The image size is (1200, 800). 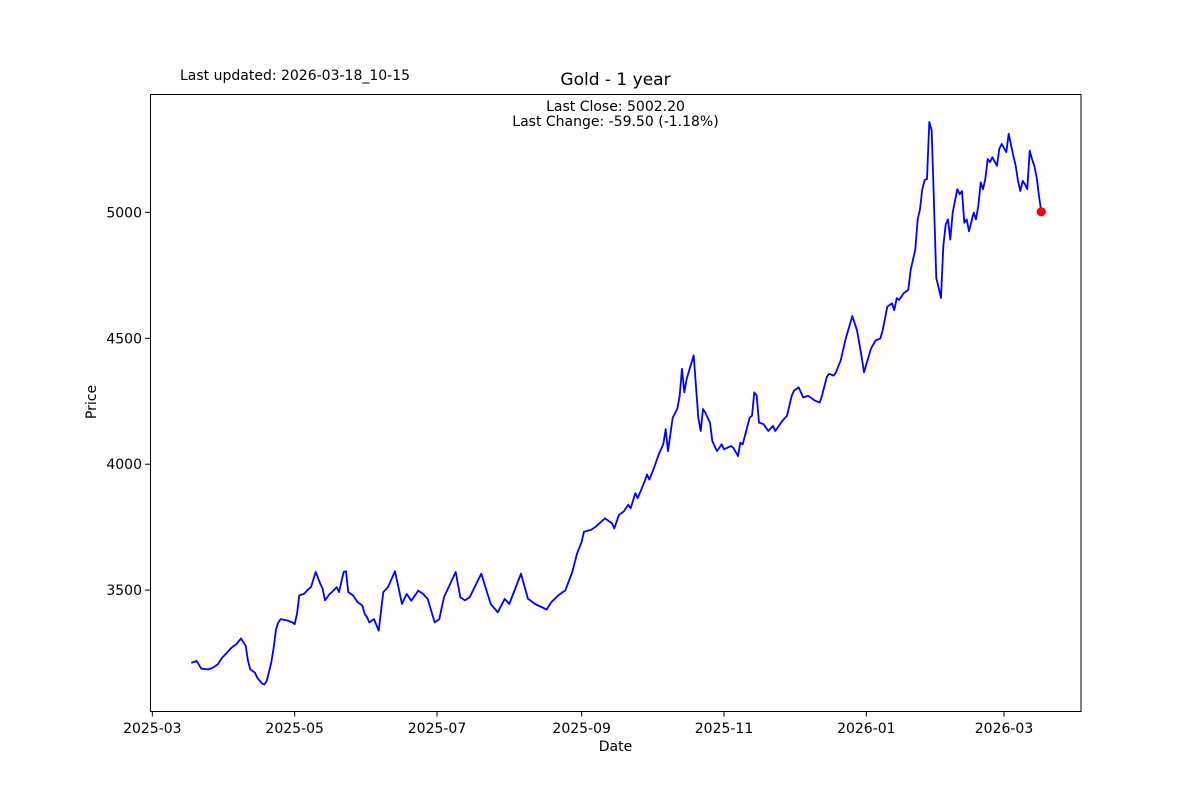 What do you see at coordinates (615, 80) in the screenshot?
I see `chart-title: Gold - 1 year` at bounding box center [615, 80].